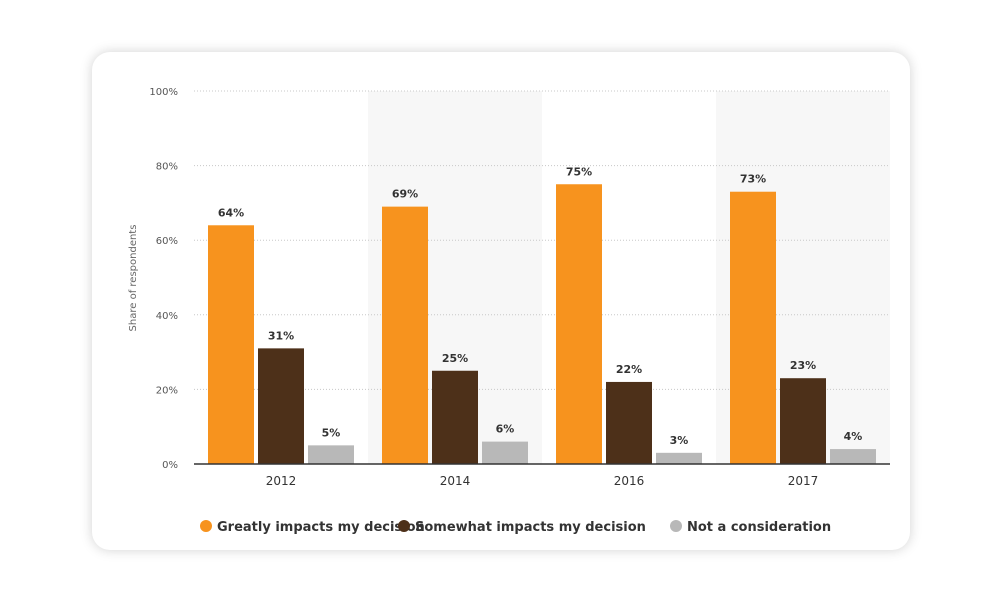 The image size is (1000, 605). What do you see at coordinates (163, 92) in the screenshot?
I see `y-tick-label: 100%` at bounding box center [163, 92].